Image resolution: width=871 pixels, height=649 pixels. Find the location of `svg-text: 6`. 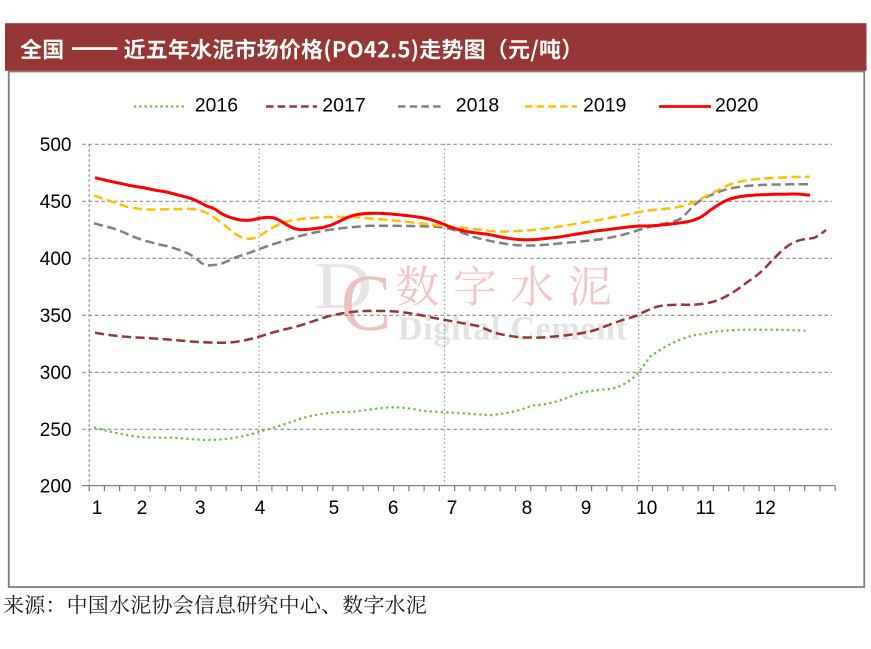

svg-text: 6 is located at coordinates (393, 508).